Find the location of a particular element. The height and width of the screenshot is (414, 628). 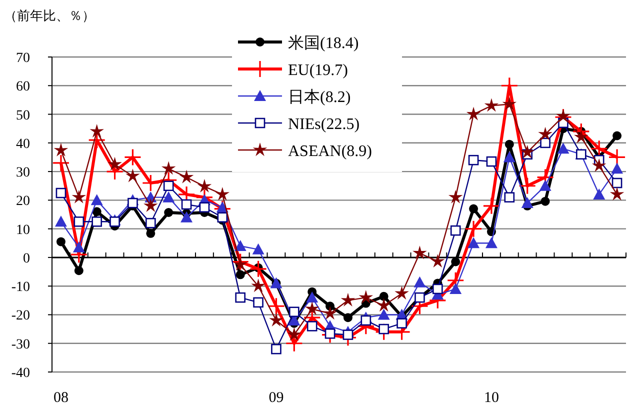

x-tick-label: 10 is located at coordinates (491, 398).